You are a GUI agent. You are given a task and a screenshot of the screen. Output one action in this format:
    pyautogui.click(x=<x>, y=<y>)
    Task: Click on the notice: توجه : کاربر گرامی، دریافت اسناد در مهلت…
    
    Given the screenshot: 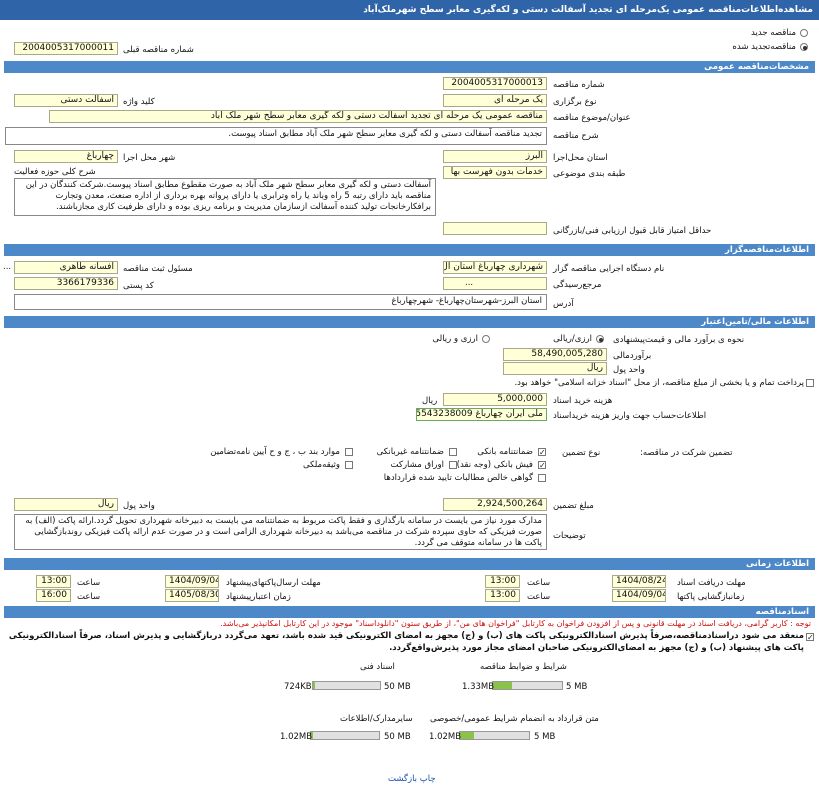 What is the action you would take?
    pyautogui.click(x=515, y=623)
    